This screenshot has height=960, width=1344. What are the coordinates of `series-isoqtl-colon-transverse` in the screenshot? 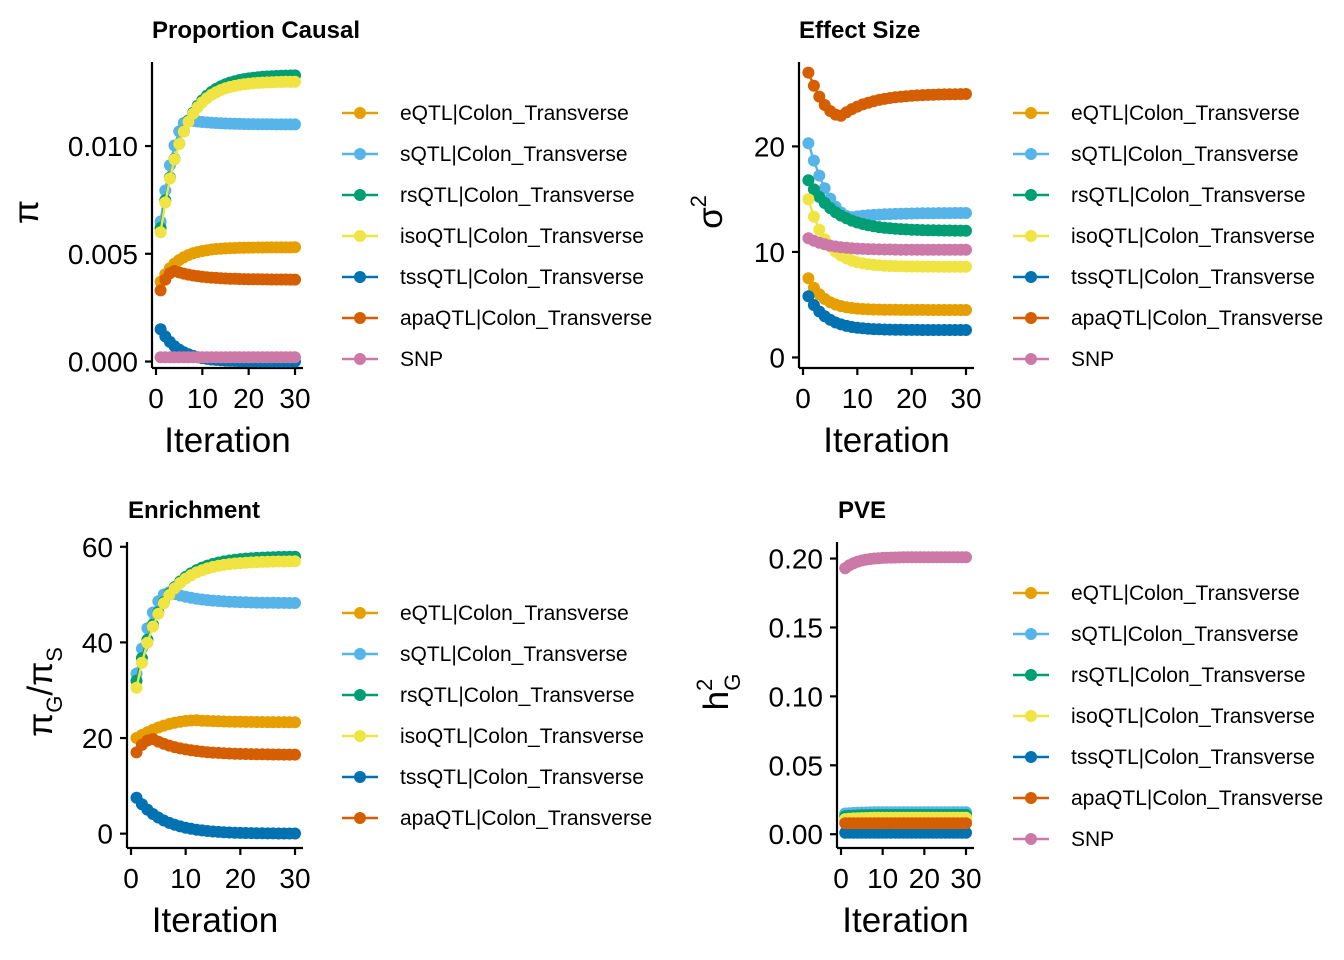 It's located at (215, 624).